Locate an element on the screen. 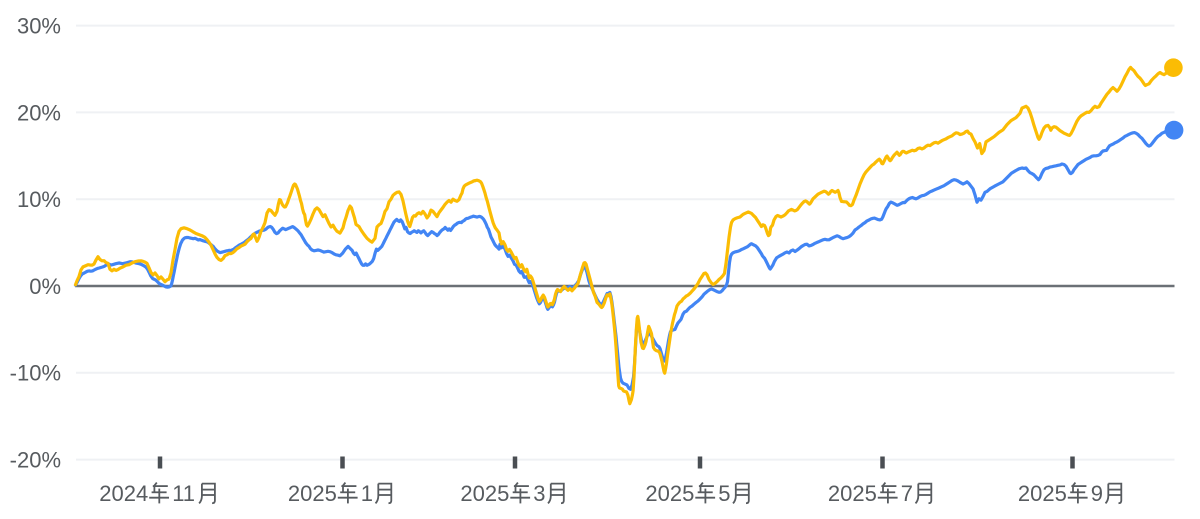  svg-text: 30% is located at coordinates (39, 26).